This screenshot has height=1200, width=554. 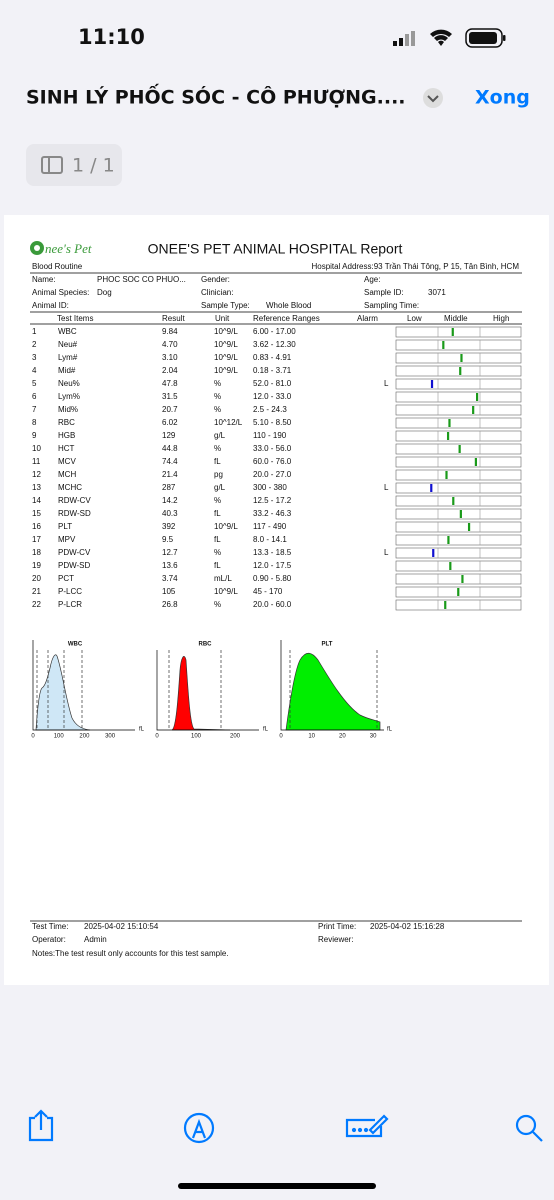 I want to click on value: Admin, so click(x=95, y=939).